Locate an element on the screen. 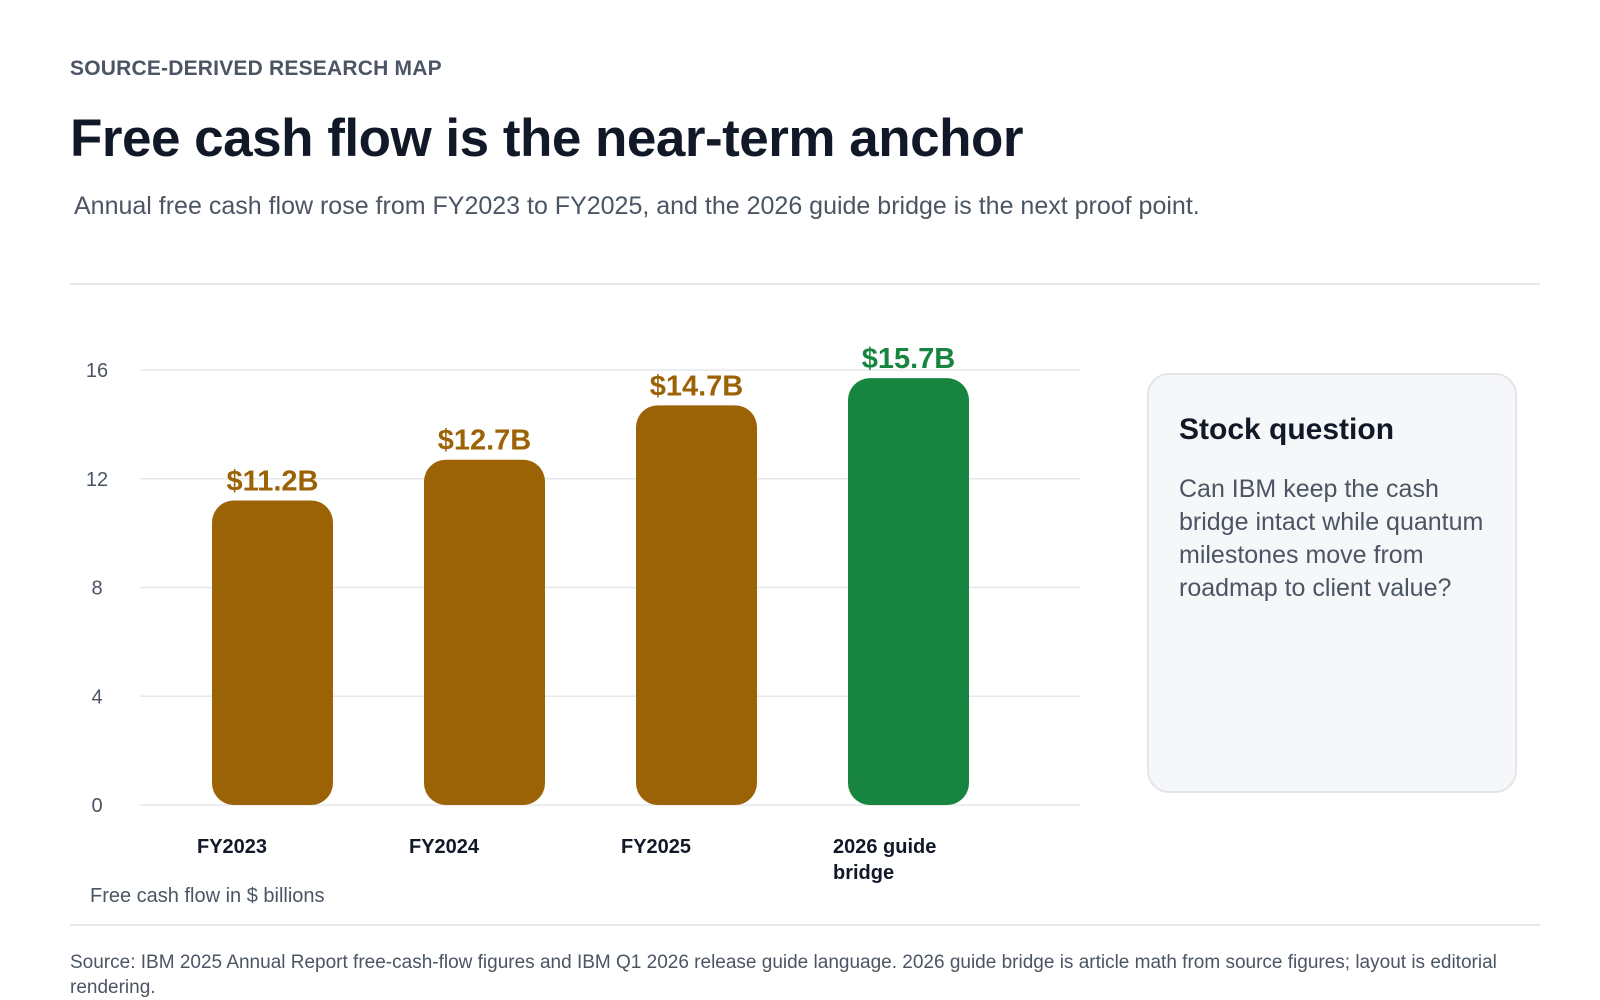 The image size is (1600, 1000). y-tick-label: 12 is located at coordinates (97, 480).